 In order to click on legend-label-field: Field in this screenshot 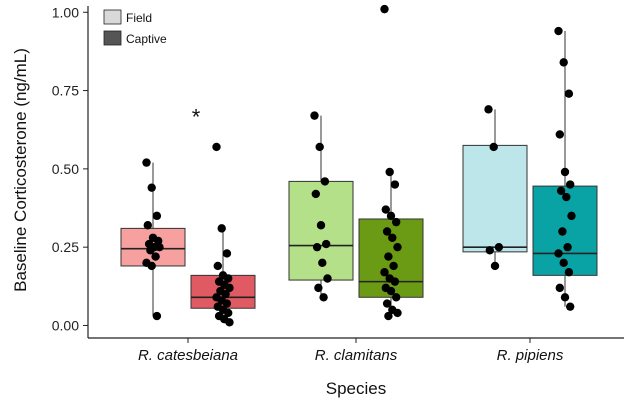, I will do `click(139, 18)`.